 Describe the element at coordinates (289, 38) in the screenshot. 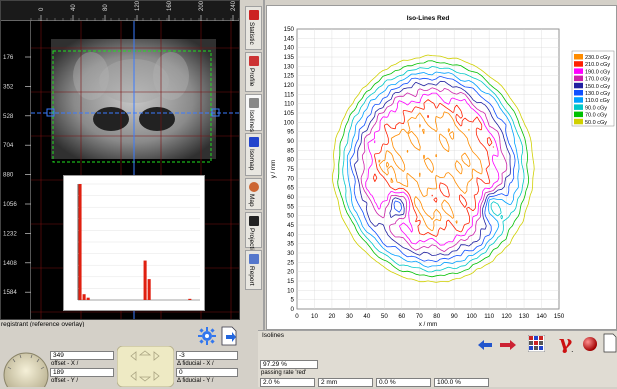

I see `y-tick-label: 145` at that location.